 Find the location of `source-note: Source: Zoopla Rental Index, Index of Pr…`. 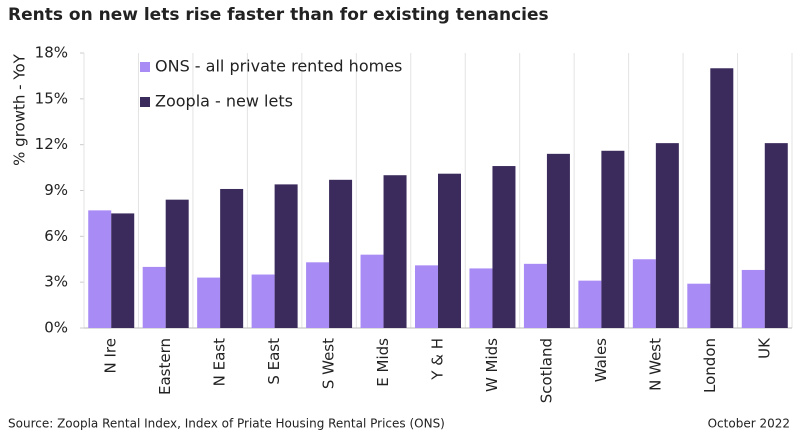

source-note: Source: Zoopla Rental Index, Index of Pr… is located at coordinates (226, 424).